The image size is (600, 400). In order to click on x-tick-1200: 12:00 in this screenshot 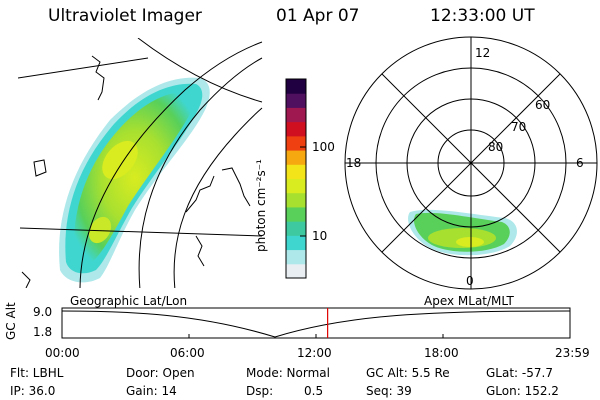, I will do `click(314, 353)`.